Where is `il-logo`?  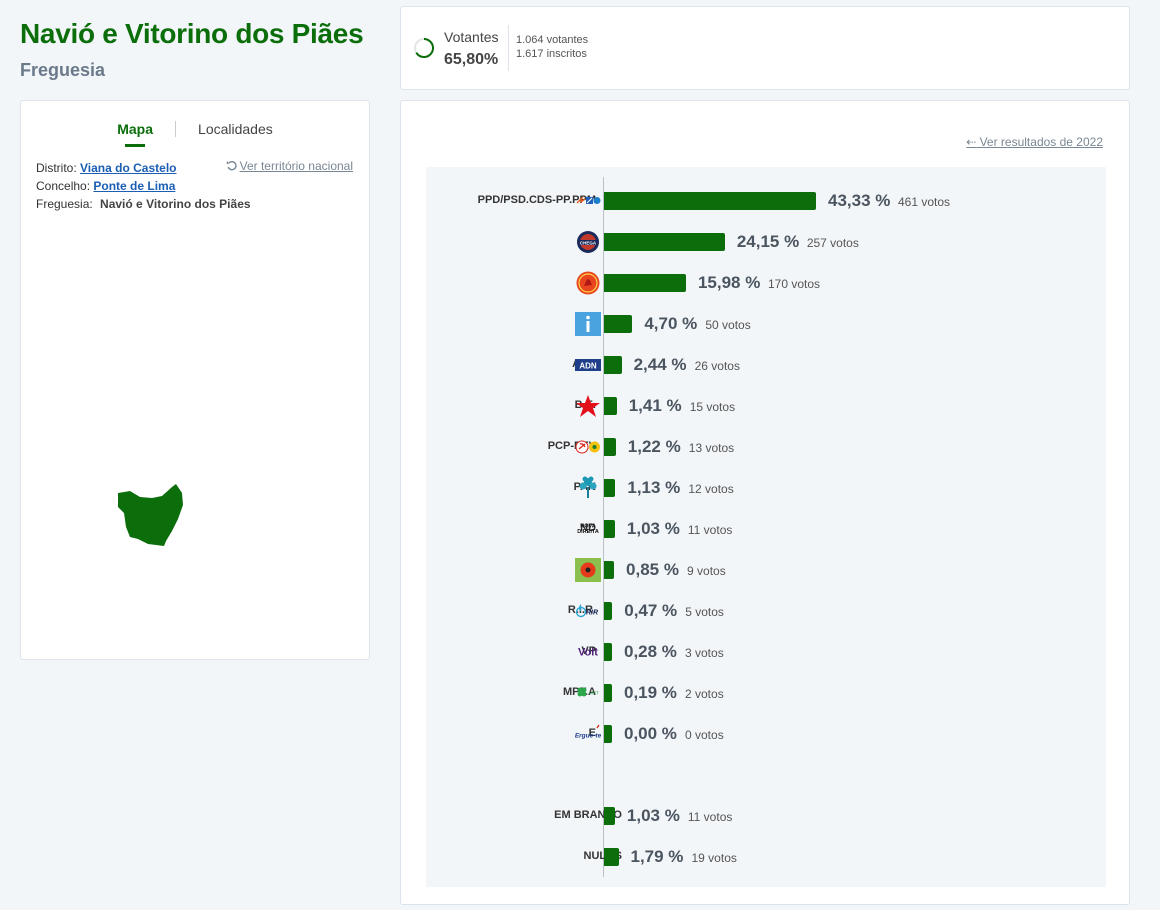
il-logo is located at coordinates (588, 324).